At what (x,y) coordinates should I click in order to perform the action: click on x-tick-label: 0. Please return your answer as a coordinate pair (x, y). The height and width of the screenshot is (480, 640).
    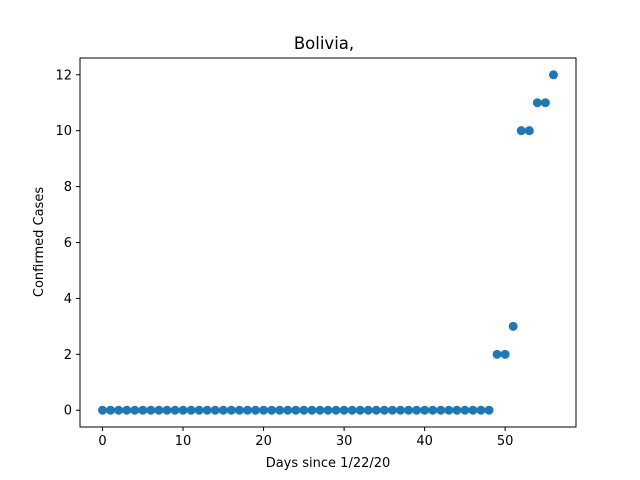
    Looking at the image, I should click on (102, 441).